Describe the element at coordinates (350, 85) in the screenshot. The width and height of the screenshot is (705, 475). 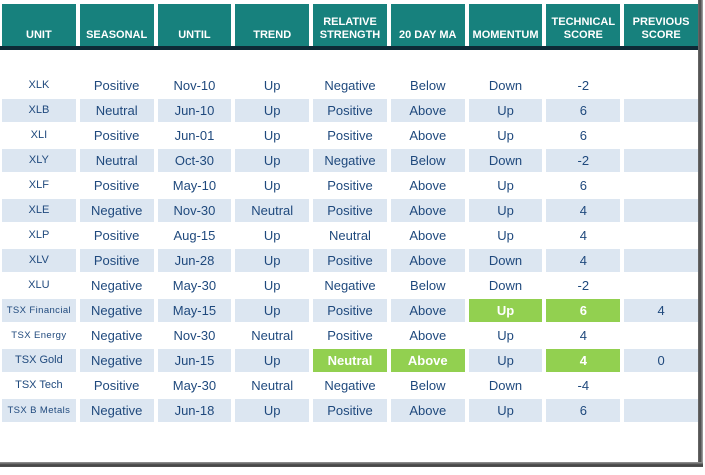
I see `table-row-xlk: XLK Positive Nov-10 Up Negative Below Down -2` at that location.